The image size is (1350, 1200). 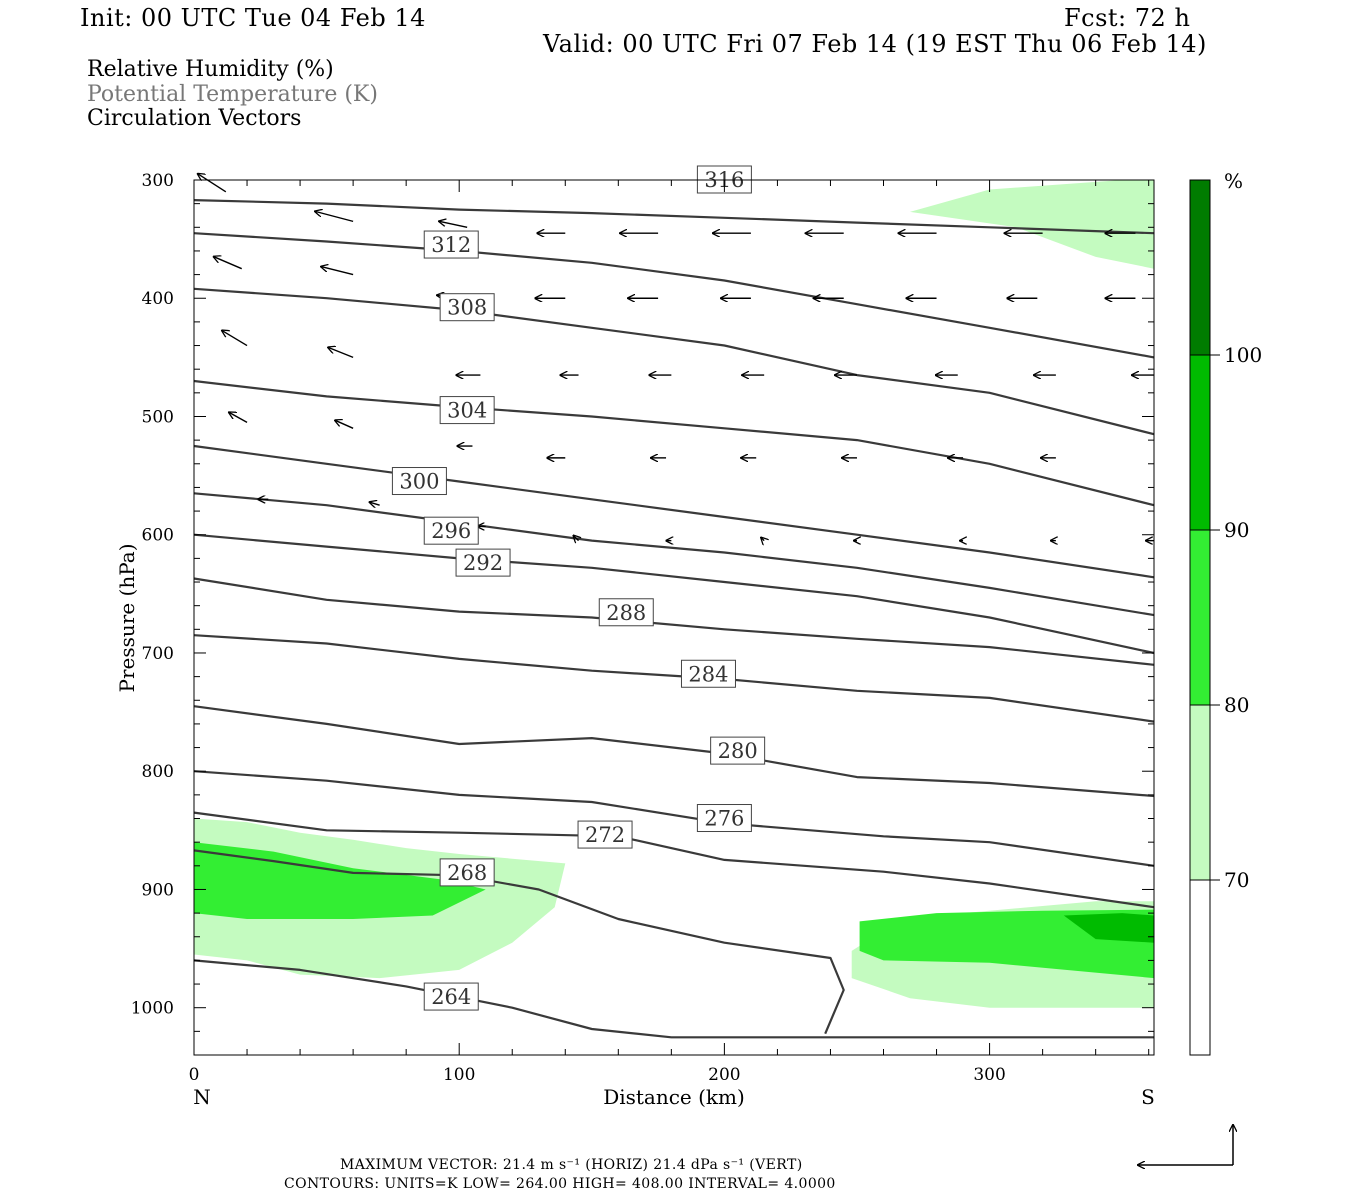 I want to click on y-tick-label: 600, so click(x=158, y=536).